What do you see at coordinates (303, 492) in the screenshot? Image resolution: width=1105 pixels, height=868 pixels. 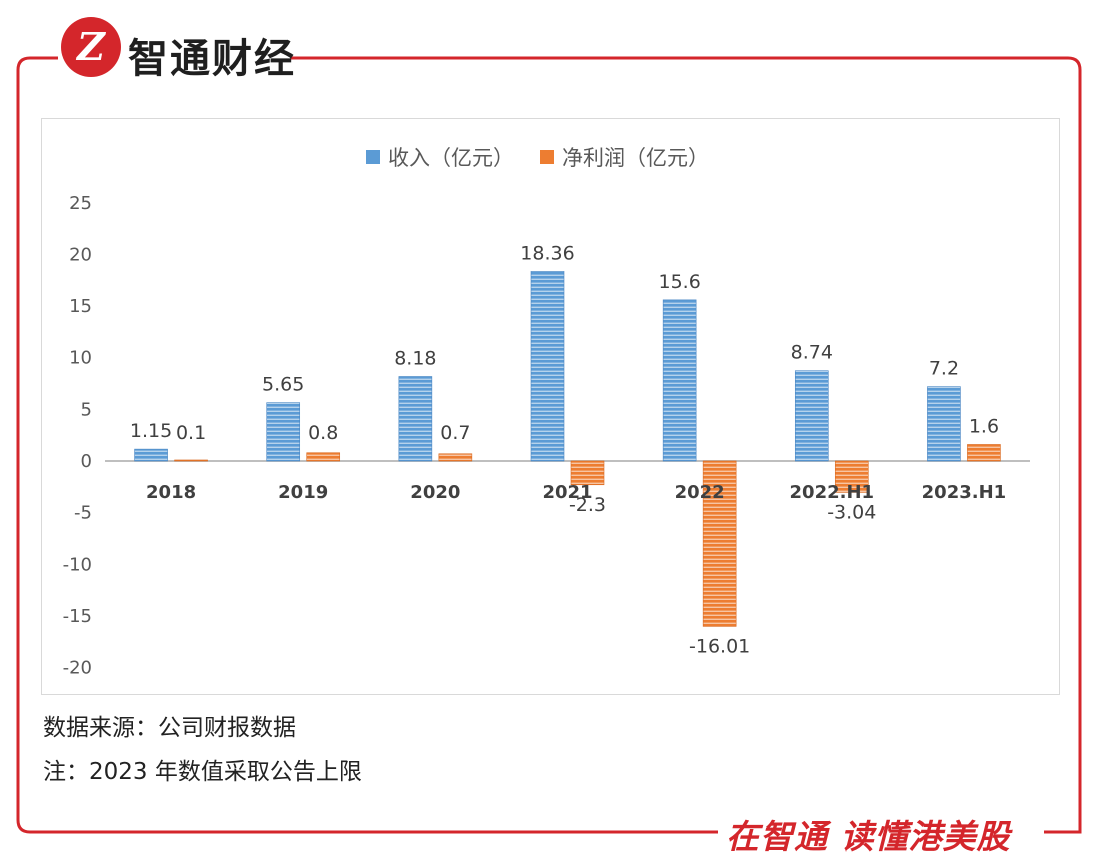 I see `x-category-label: 2019` at bounding box center [303, 492].